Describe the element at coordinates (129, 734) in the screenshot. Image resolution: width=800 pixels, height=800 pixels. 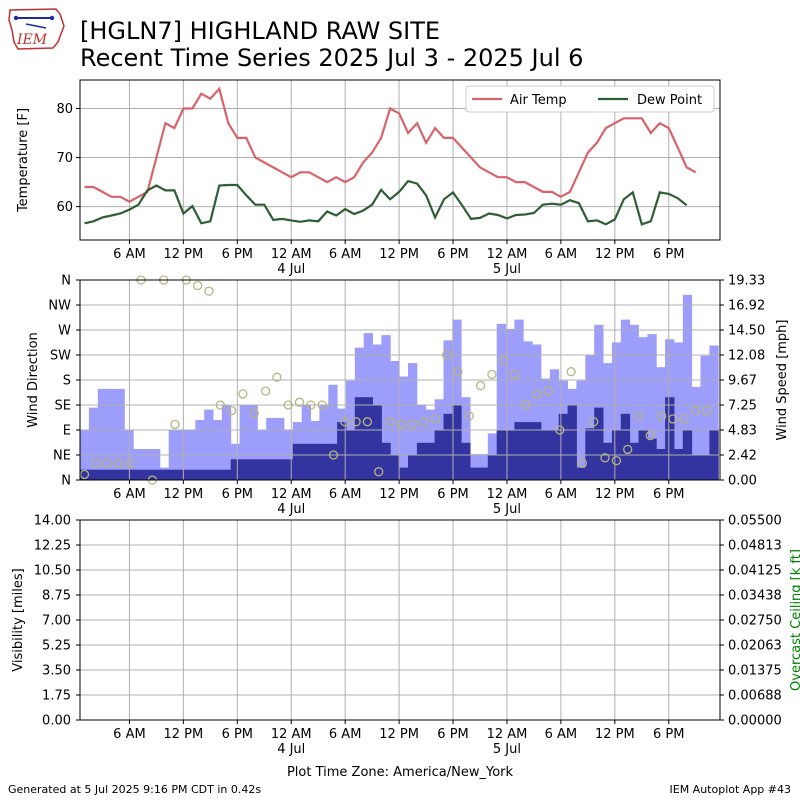
I see `x-tick-label: 6 AM` at that location.